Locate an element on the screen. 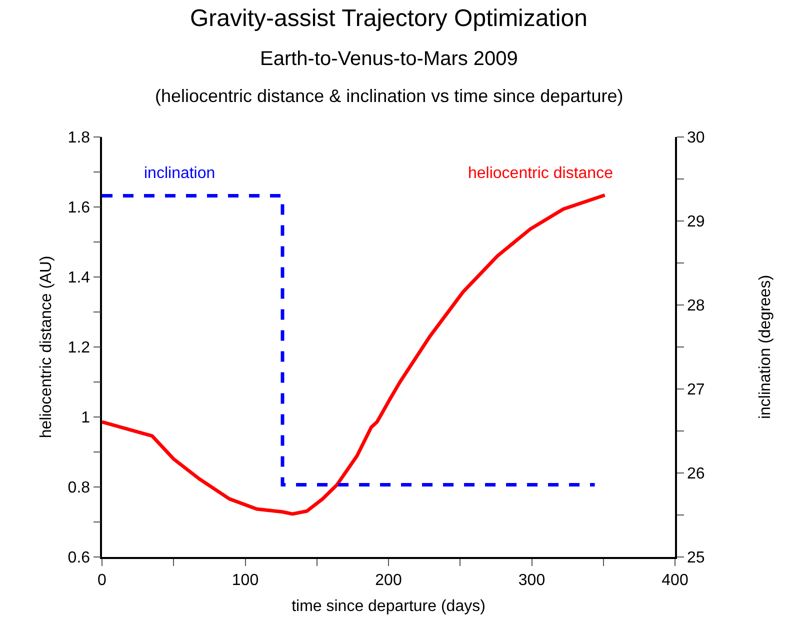 The image size is (808, 643). y2-tick-label: 29 is located at coordinates (695, 222).